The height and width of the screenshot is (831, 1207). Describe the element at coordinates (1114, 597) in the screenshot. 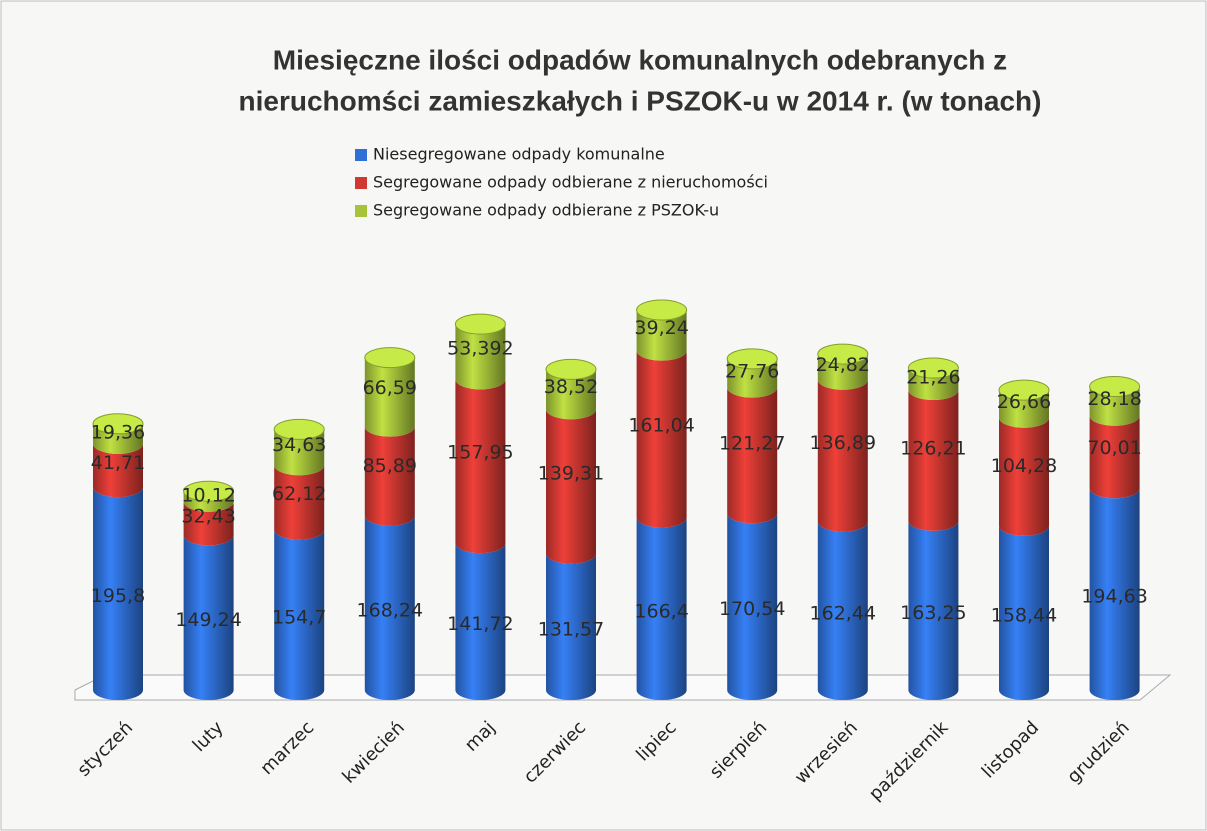

I see `value-label: 194,63` at that location.